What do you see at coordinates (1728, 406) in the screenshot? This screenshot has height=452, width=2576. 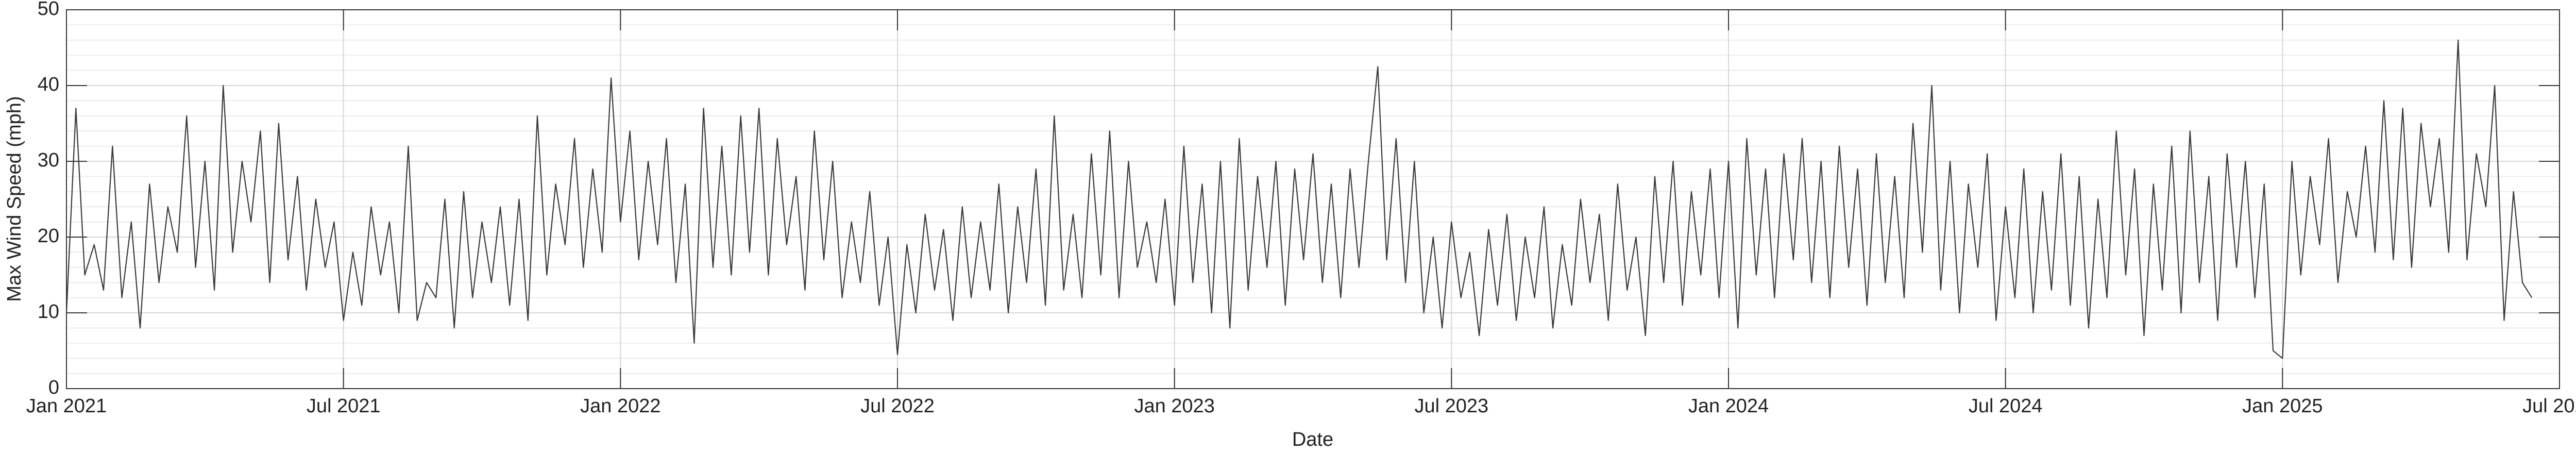 I see `x-tick-label: Jan 2024` at bounding box center [1728, 406].